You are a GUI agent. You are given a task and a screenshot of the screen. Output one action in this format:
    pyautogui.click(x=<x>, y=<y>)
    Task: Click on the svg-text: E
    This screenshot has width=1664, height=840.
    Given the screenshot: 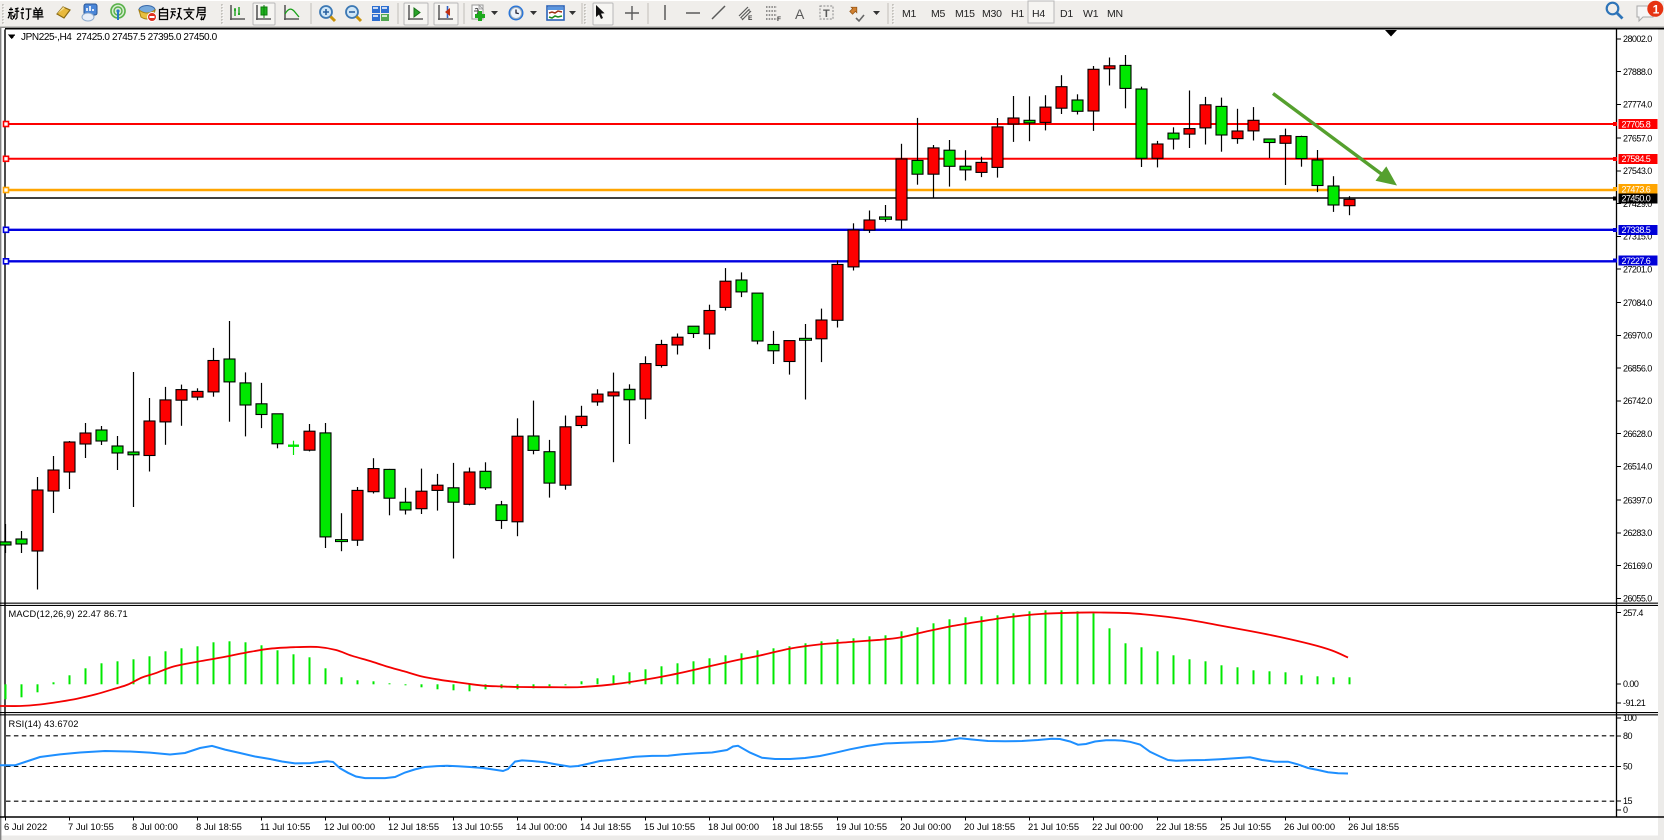 What is the action you would take?
    pyautogui.click(x=750, y=18)
    